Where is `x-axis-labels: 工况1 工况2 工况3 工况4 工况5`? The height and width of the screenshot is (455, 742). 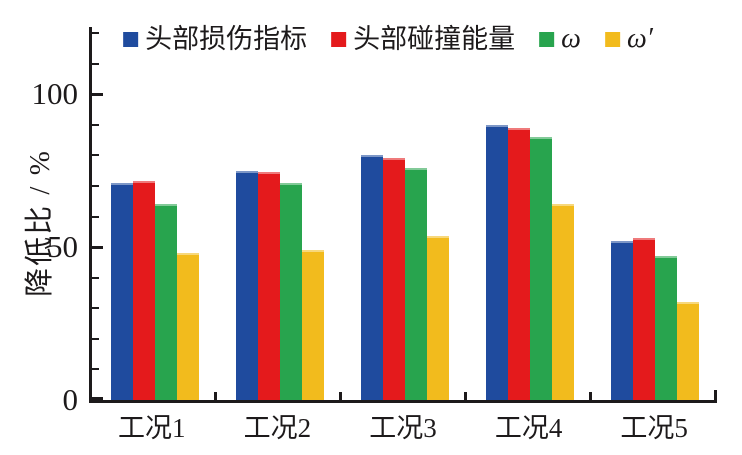
x-axis-labels: 工况1 工况2 工况3 工况4 工况5 is located at coordinates (403, 425).